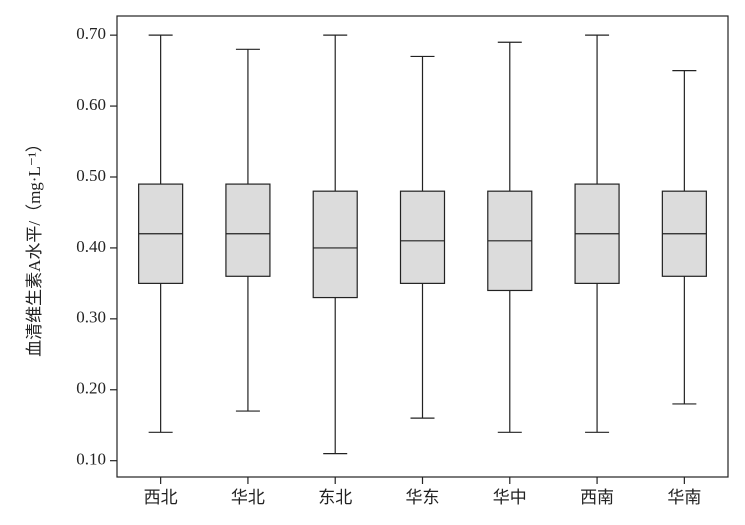 The image size is (745, 525). I want to click on x-tick-label: 西北, so click(161, 497).